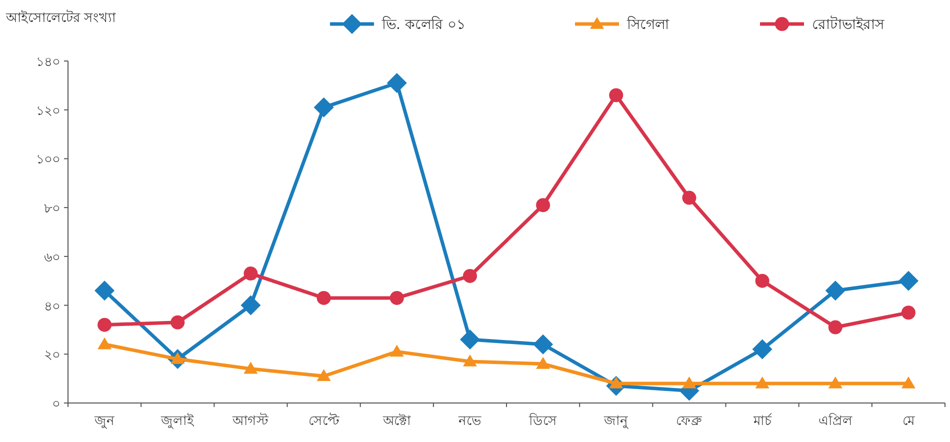  Describe the element at coordinates (52, 306) in the screenshot. I see `y-tick-label: ৪০` at that location.